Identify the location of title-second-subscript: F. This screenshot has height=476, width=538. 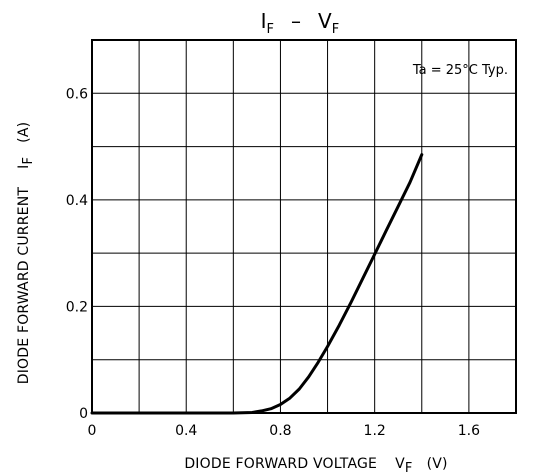
(335, 29).